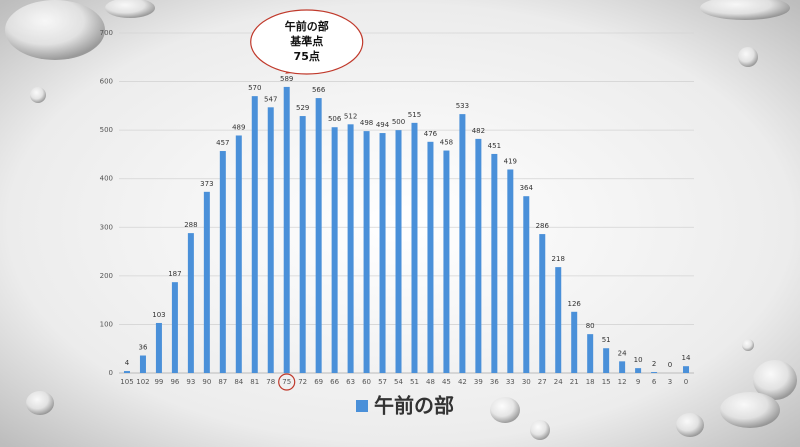  I want to click on x-tick-label: 90, so click(206, 382).